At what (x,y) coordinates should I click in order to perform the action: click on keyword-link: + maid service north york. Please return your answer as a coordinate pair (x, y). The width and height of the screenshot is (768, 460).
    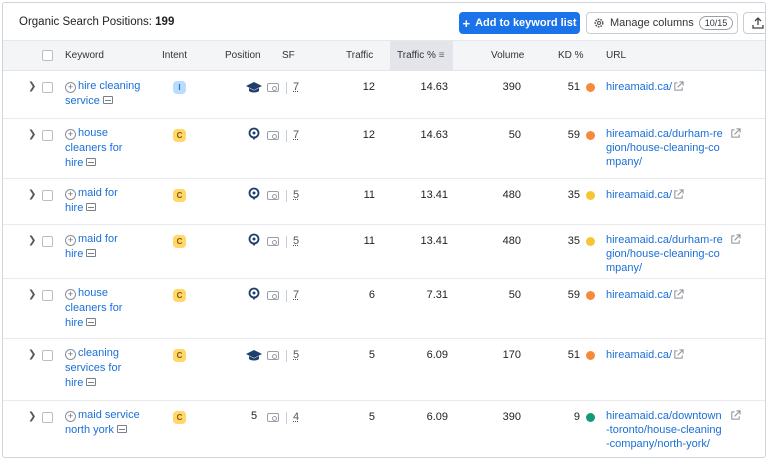
    Looking at the image, I should click on (110, 423).